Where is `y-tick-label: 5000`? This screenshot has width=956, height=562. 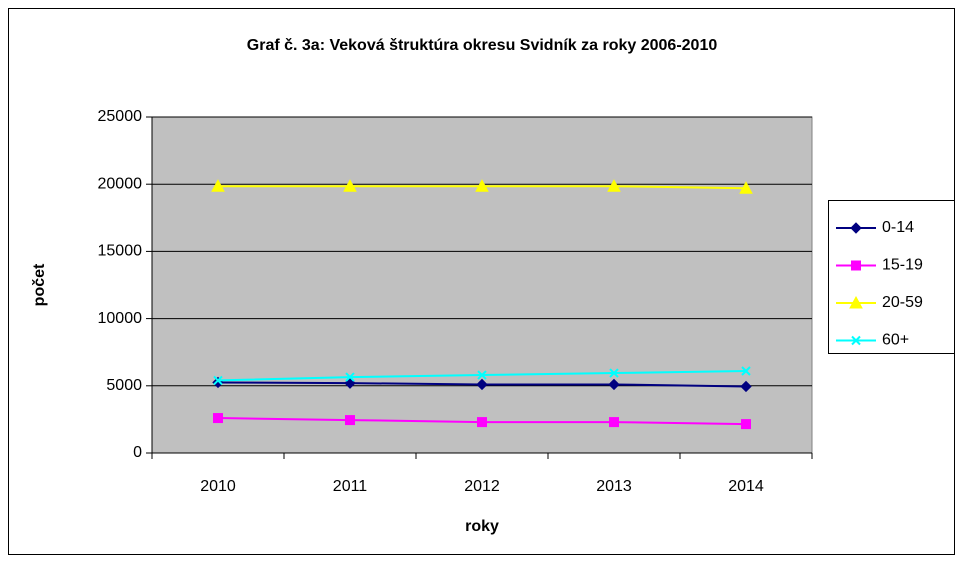 y-tick-label: 5000 is located at coordinates (124, 385).